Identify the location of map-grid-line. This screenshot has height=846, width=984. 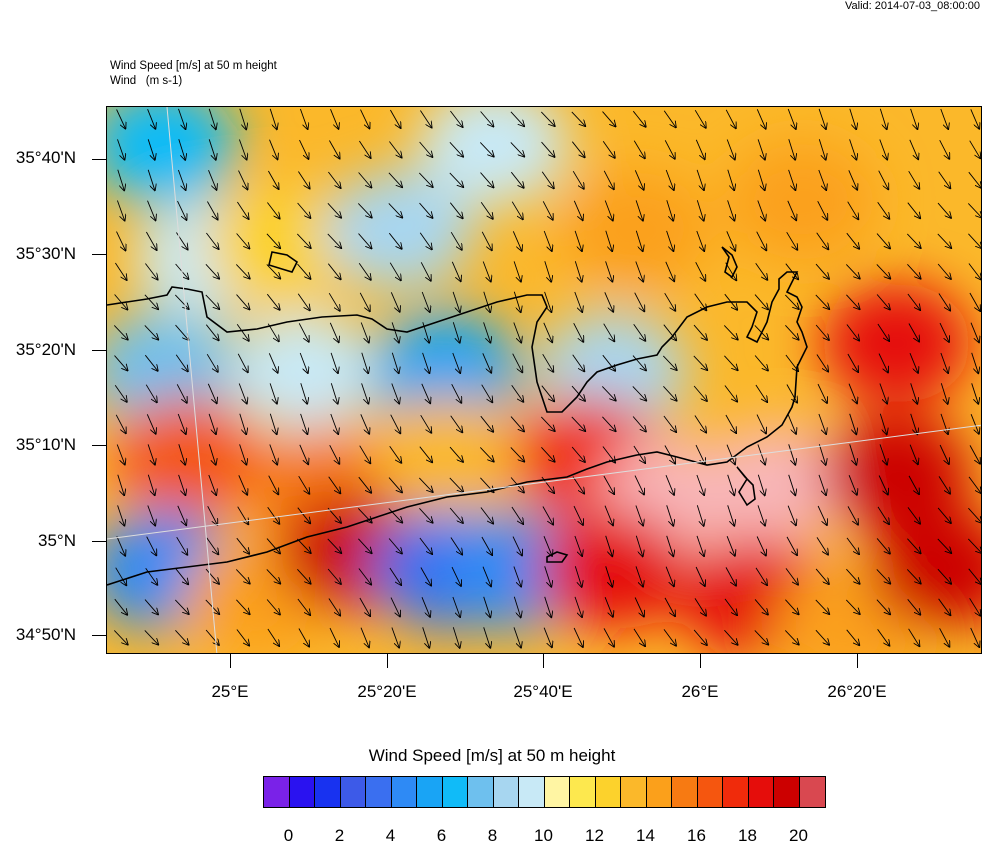
(192, 380).